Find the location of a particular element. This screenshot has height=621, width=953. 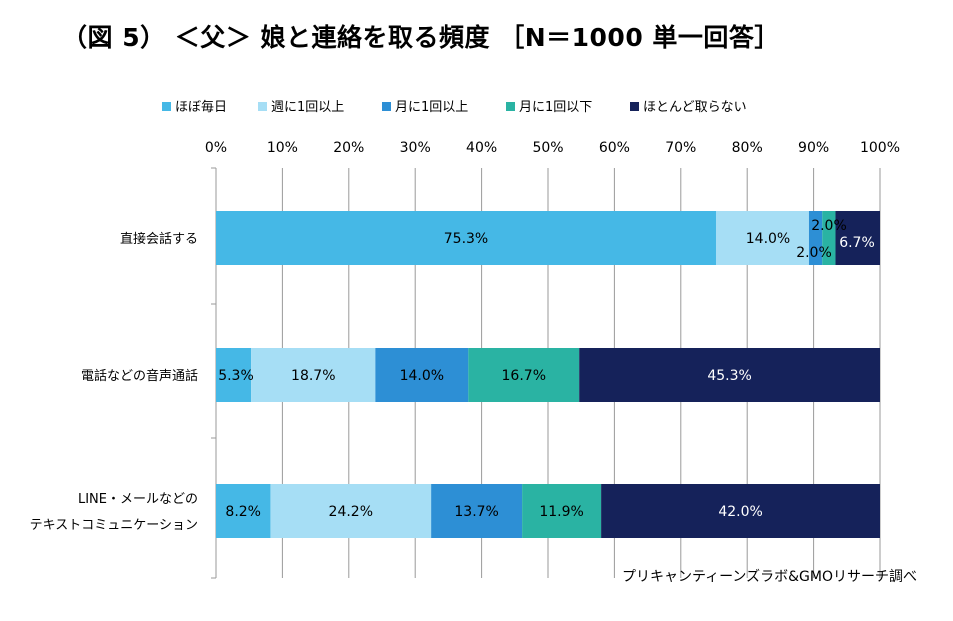

x-tick-label: 10% is located at coordinates (282, 148).